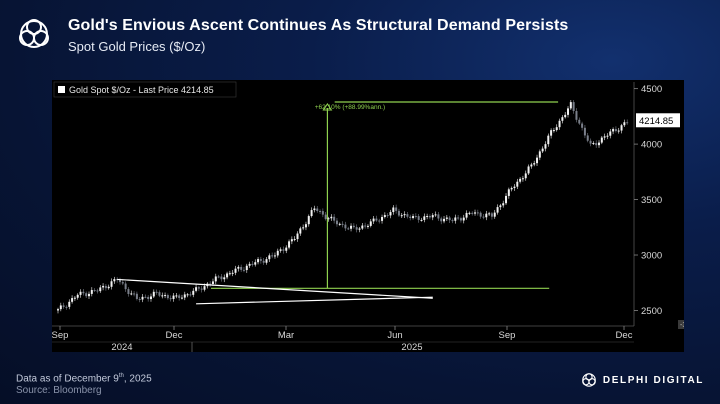 The width and height of the screenshot is (720, 404). I want to click on legend-swatch, so click(61, 89).